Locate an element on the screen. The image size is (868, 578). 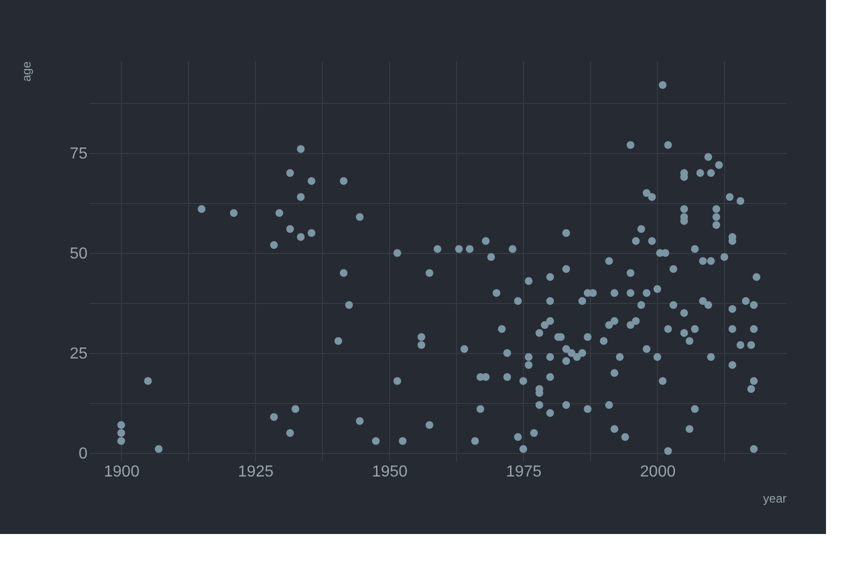
y-tick-label: 75 is located at coordinates (79, 154).